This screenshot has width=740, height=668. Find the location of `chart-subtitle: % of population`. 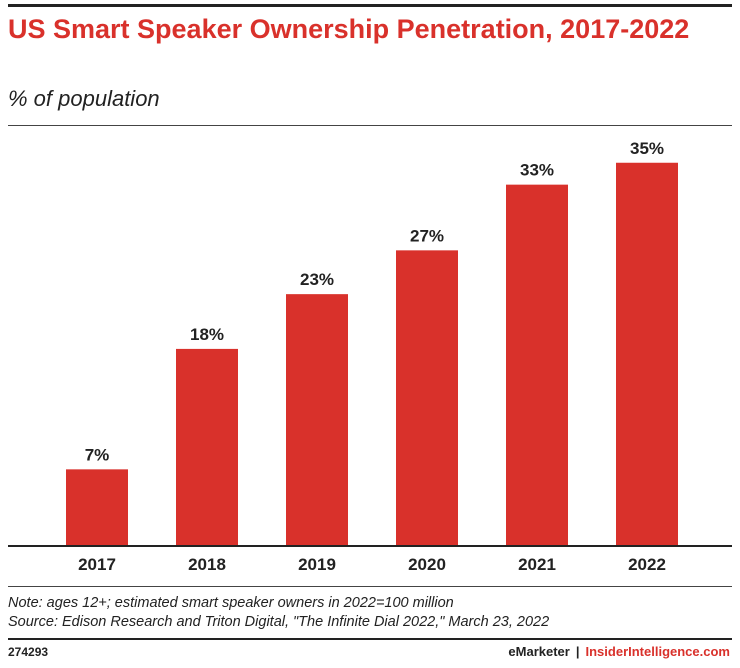

chart-subtitle: % of population is located at coordinates (84, 98).